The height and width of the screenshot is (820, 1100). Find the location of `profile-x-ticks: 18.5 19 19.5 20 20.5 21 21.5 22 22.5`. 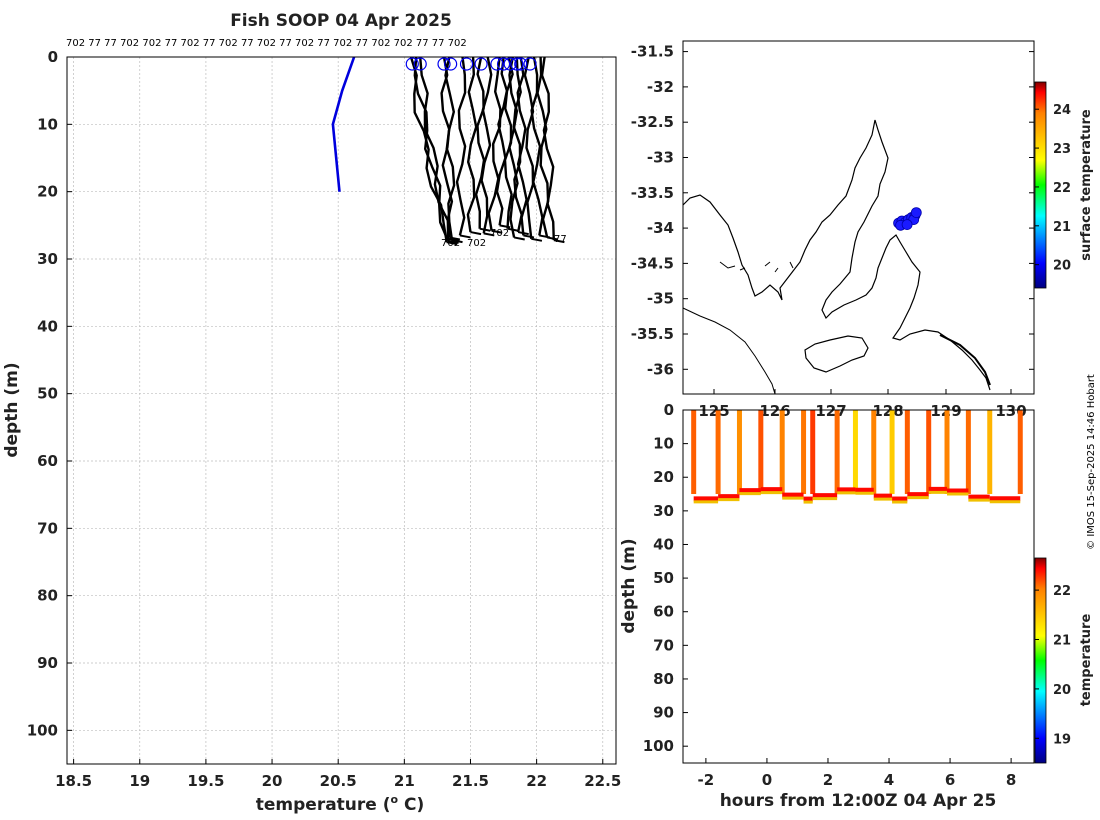

profile-x-ticks: 18.5 19 19.5 20 20.5 21 21.5 22 22.5 is located at coordinates (338, 774).